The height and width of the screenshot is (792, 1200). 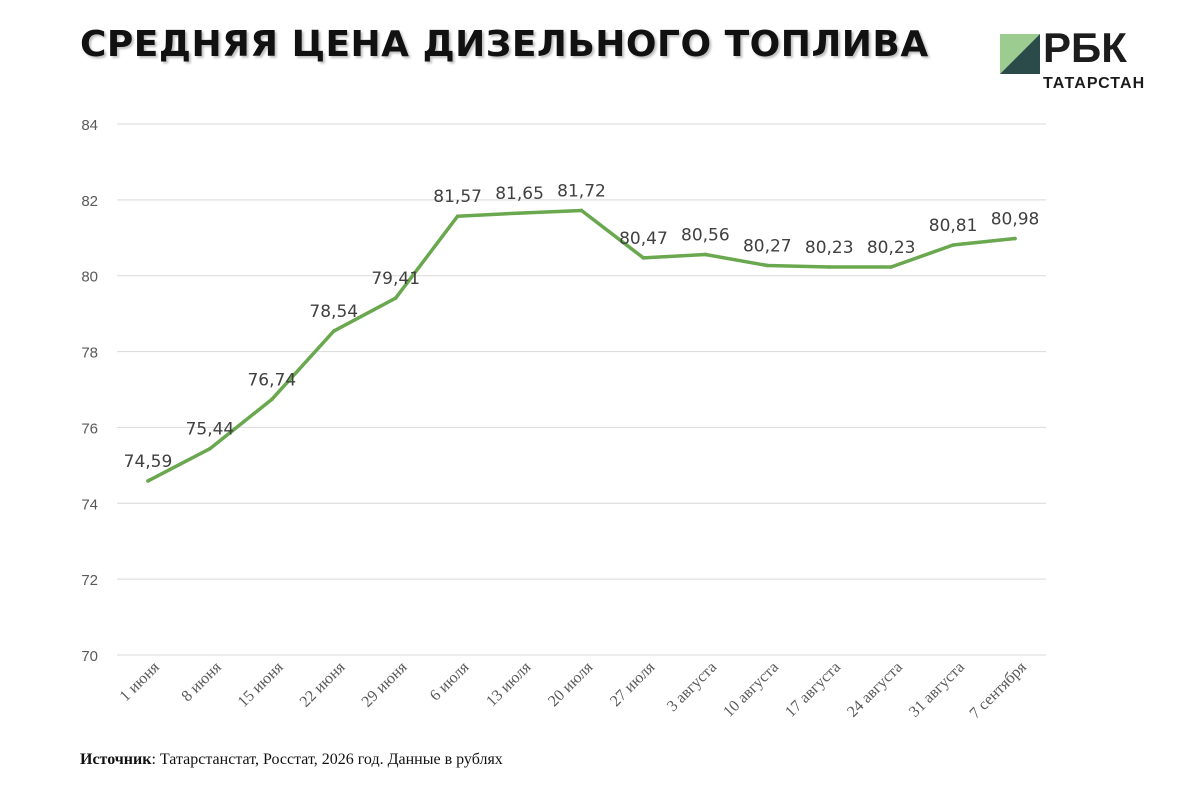 What do you see at coordinates (519, 194) in the screenshot?
I see `data-label: 81,65` at bounding box center [519, 194].